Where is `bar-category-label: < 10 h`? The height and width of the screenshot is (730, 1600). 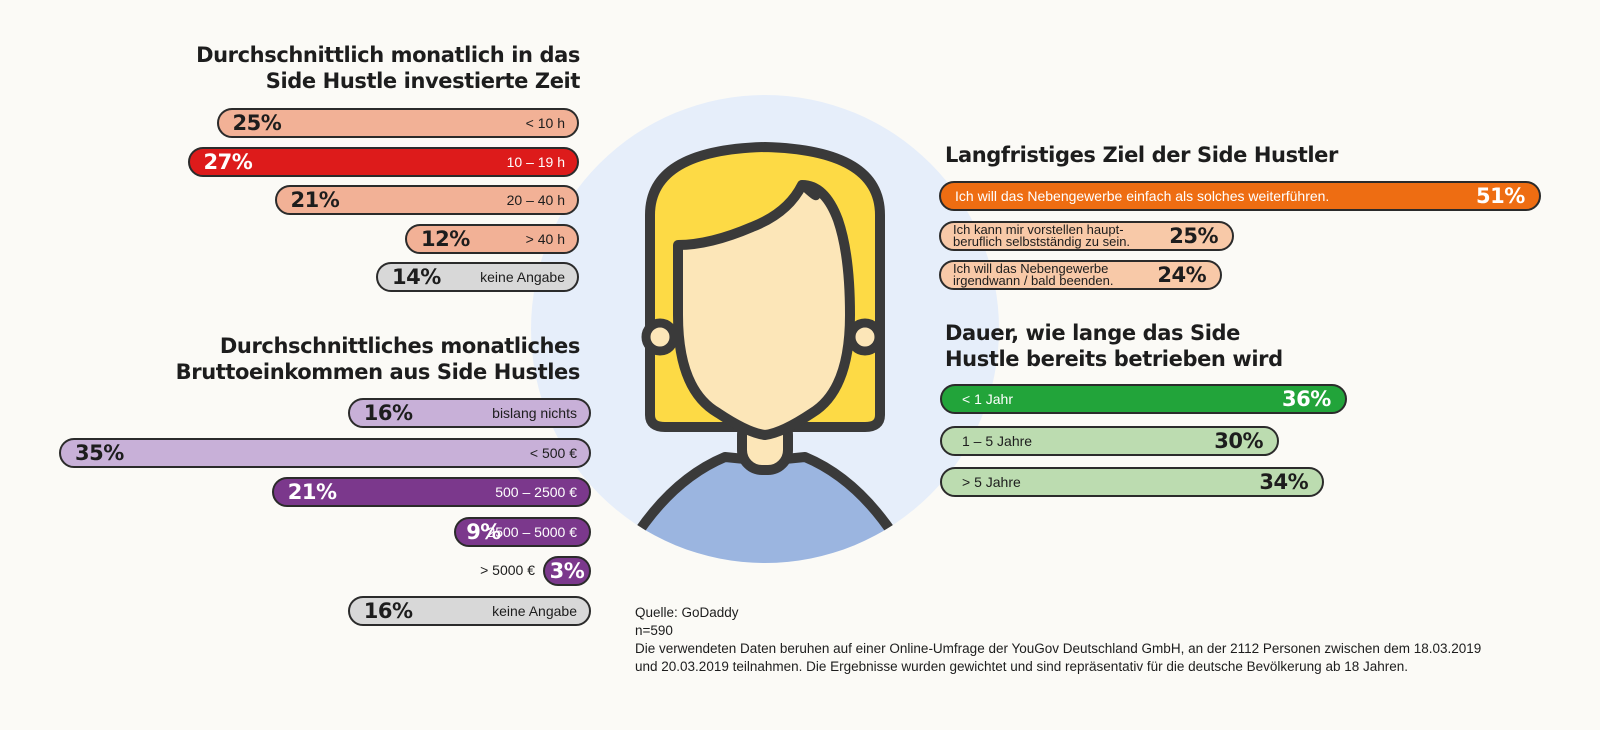 bar-category-label: < 10 h is located at coordinates (545, 123).